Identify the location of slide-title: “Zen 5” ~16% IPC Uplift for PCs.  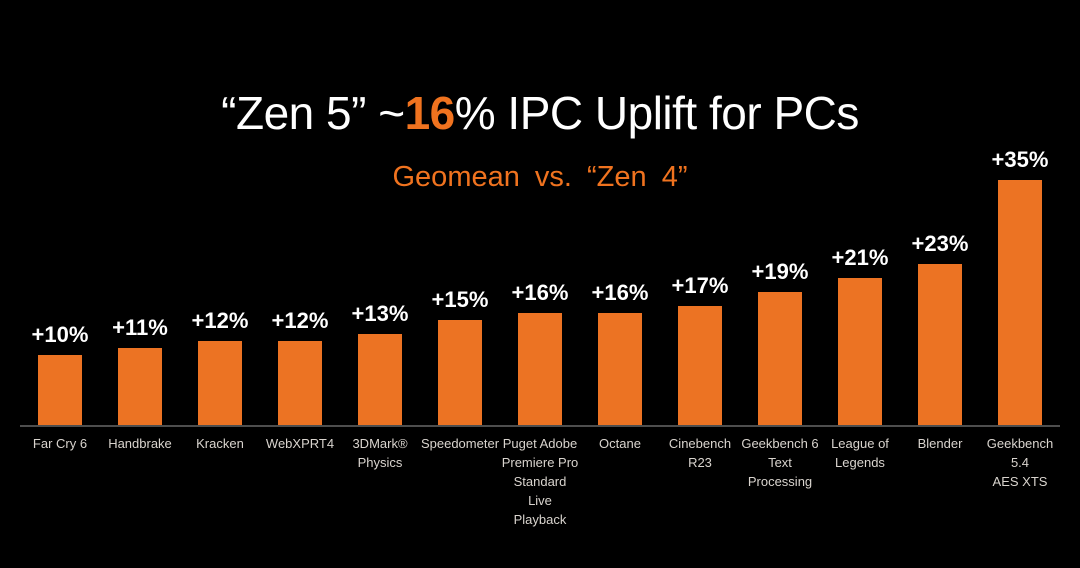
(540, 113).